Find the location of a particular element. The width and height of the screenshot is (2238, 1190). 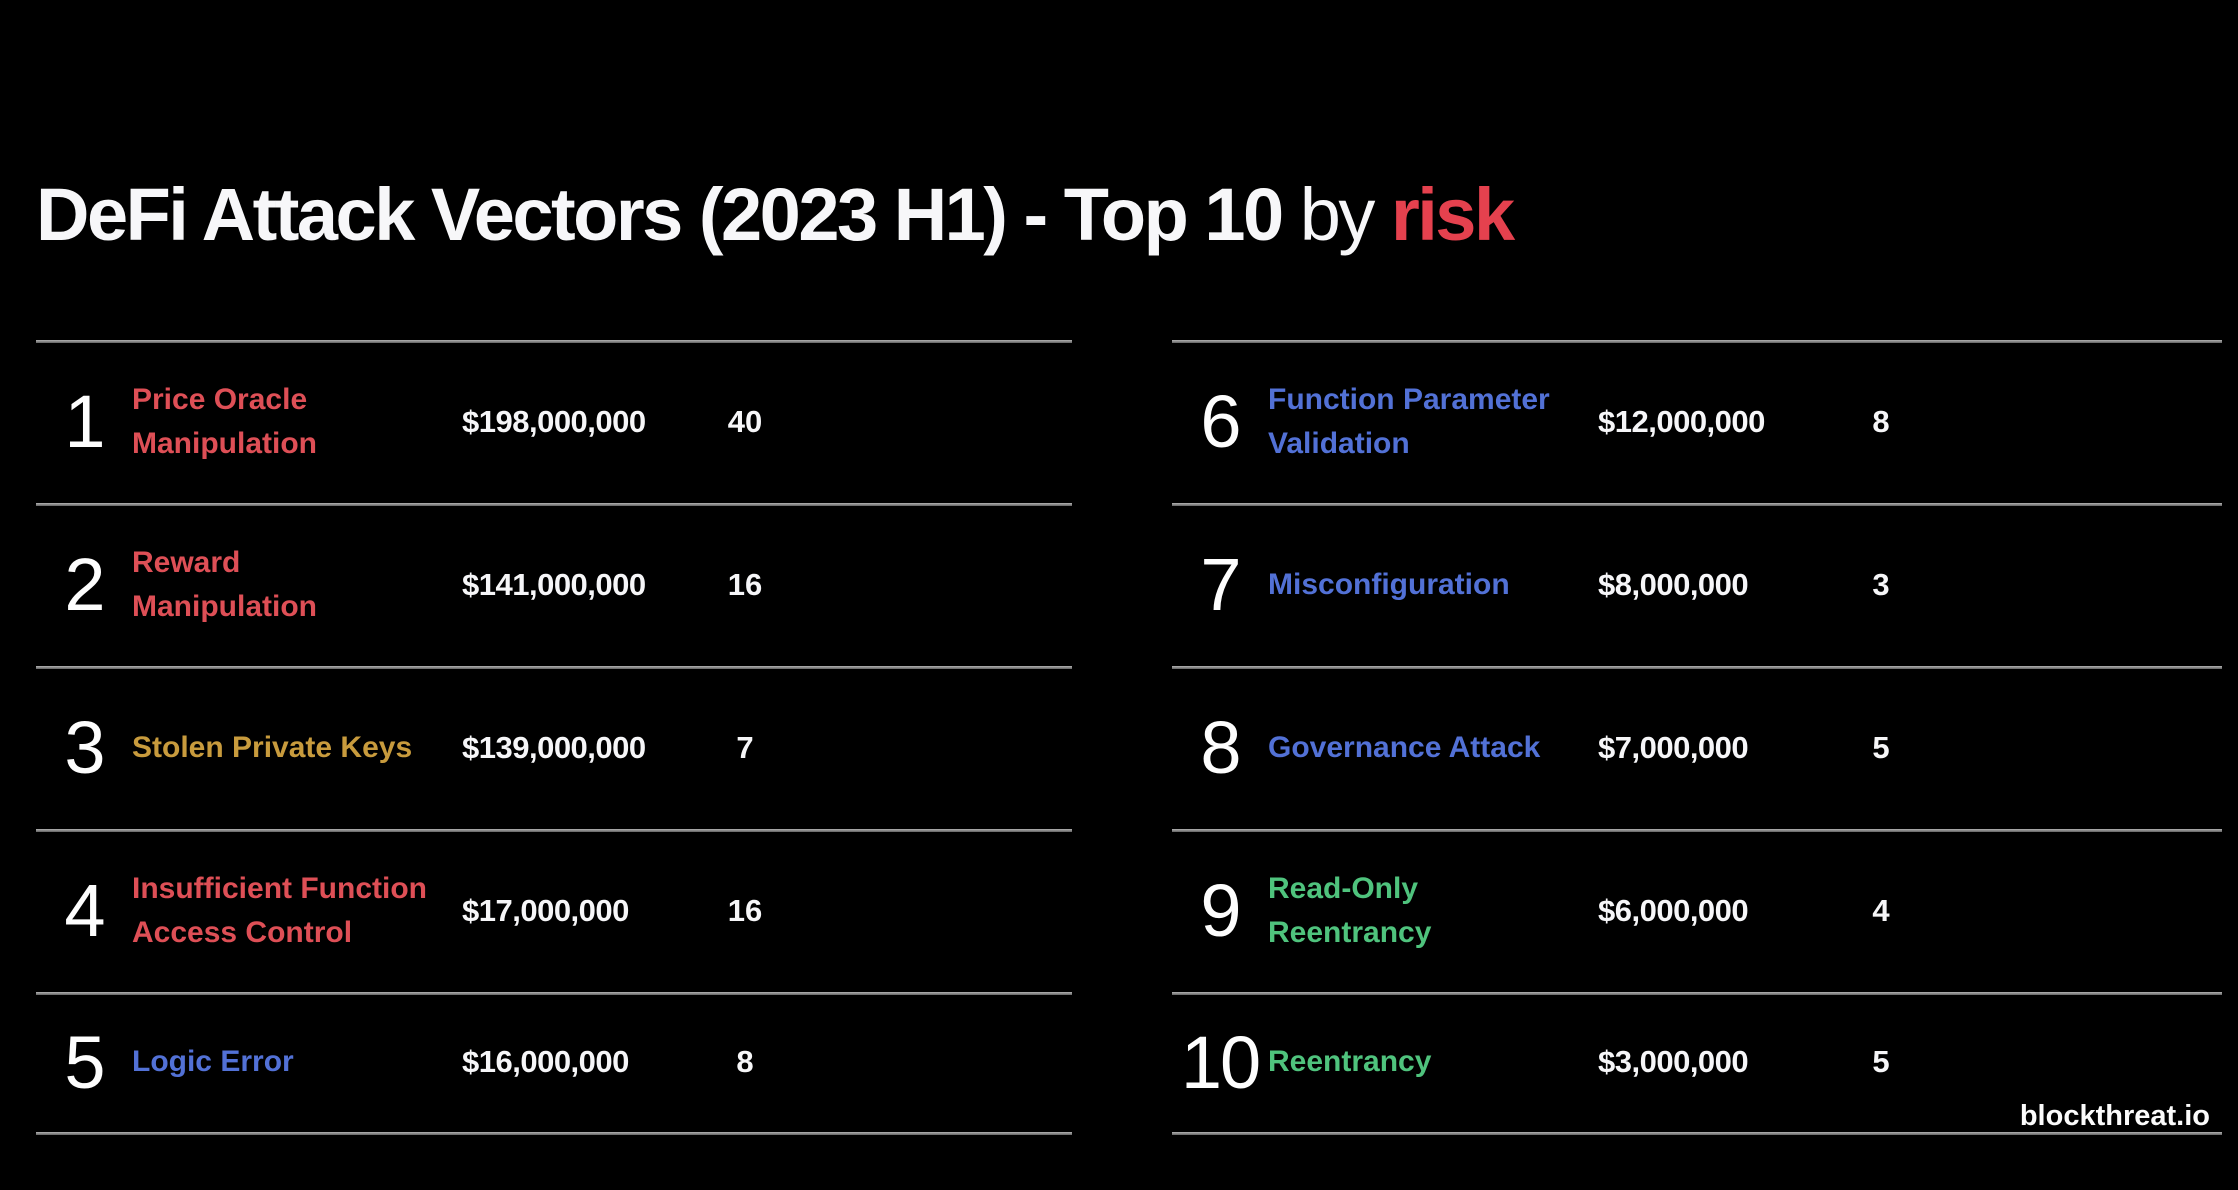

loss-amount: $16,000,000 is located at coordinates (545, 1061).